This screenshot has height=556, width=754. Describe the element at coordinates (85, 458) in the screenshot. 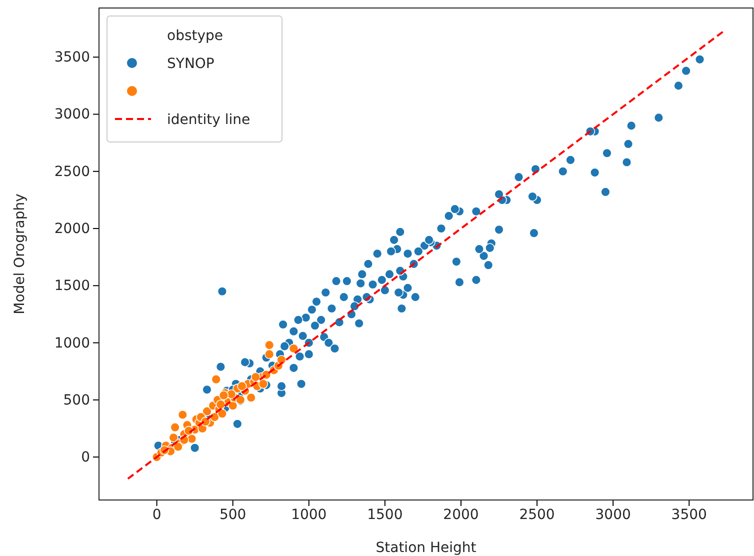

I see `y-tick-label: 0` at that location.